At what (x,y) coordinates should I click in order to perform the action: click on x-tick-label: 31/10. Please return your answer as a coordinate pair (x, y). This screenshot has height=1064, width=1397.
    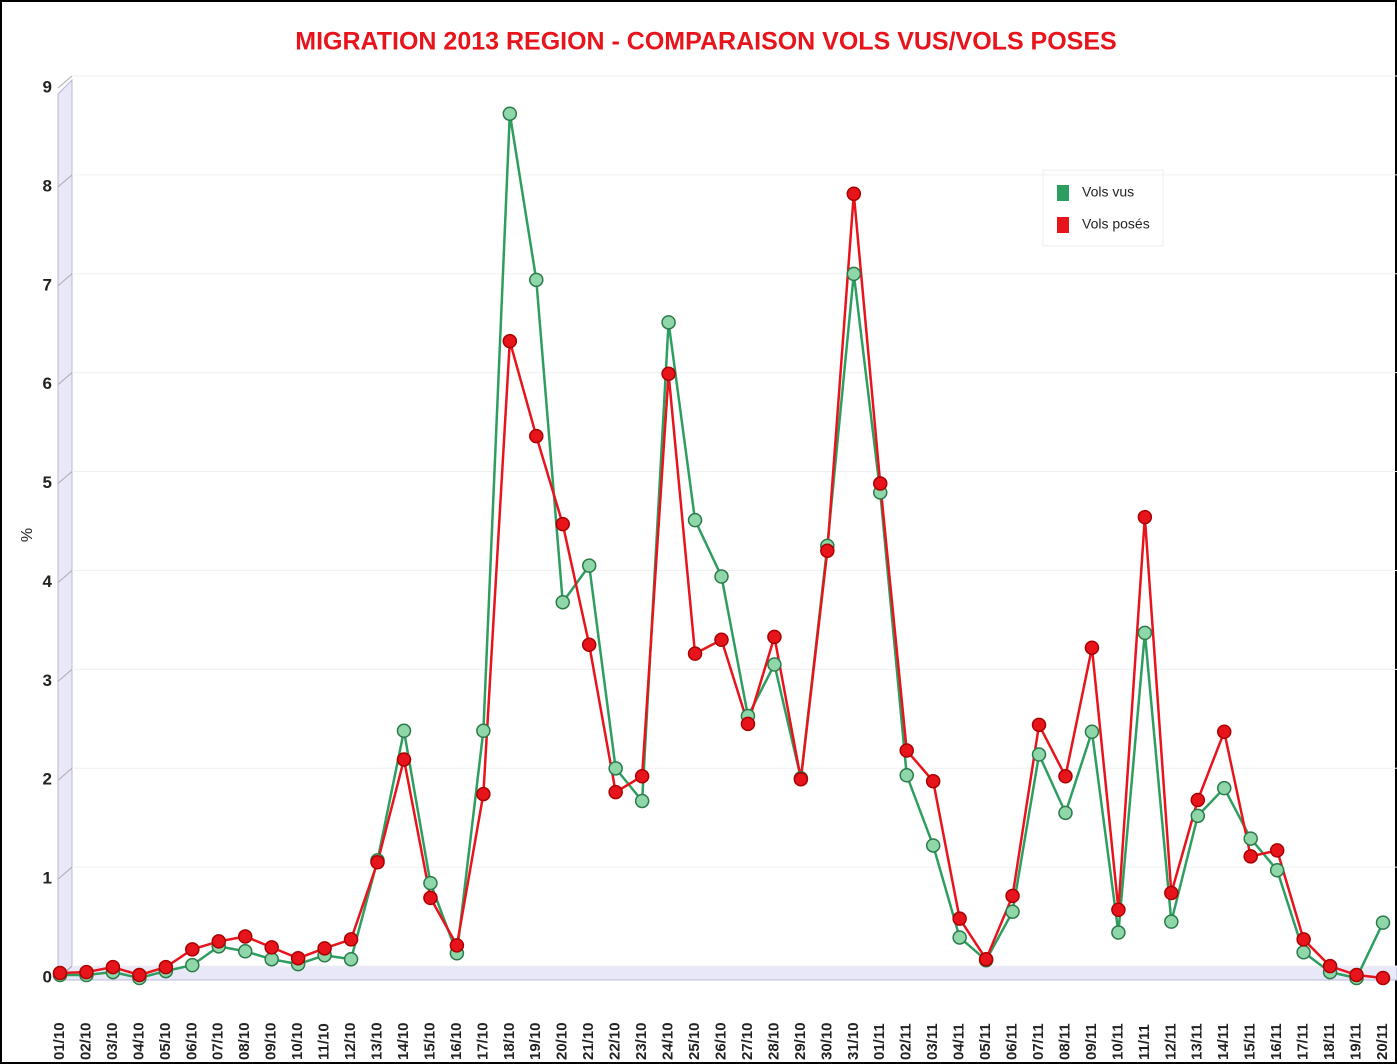
    Looking at the image, I should click on (853, 1041).